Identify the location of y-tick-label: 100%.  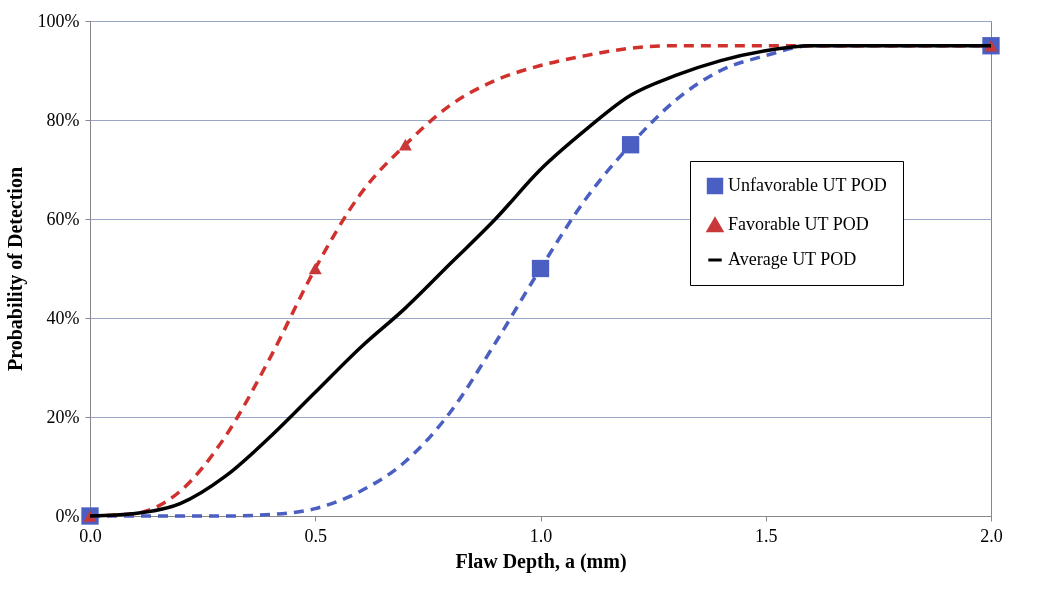
(58, 20).